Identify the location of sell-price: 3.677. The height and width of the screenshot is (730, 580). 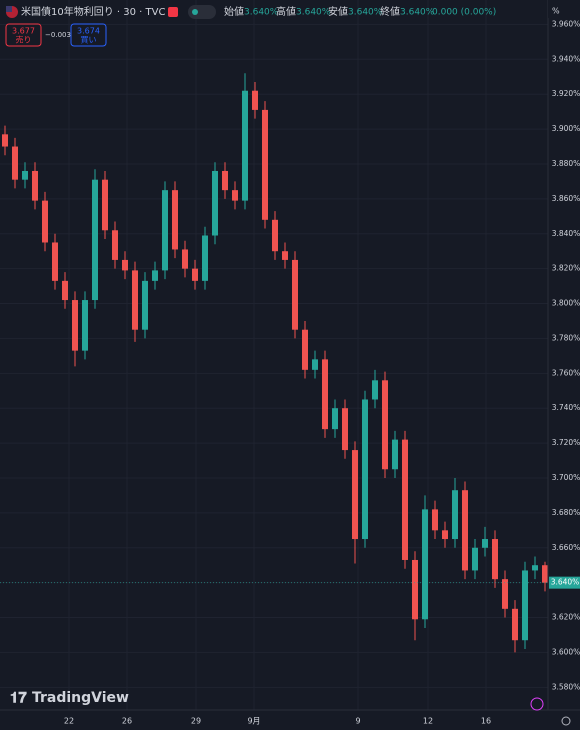
(23, 31).